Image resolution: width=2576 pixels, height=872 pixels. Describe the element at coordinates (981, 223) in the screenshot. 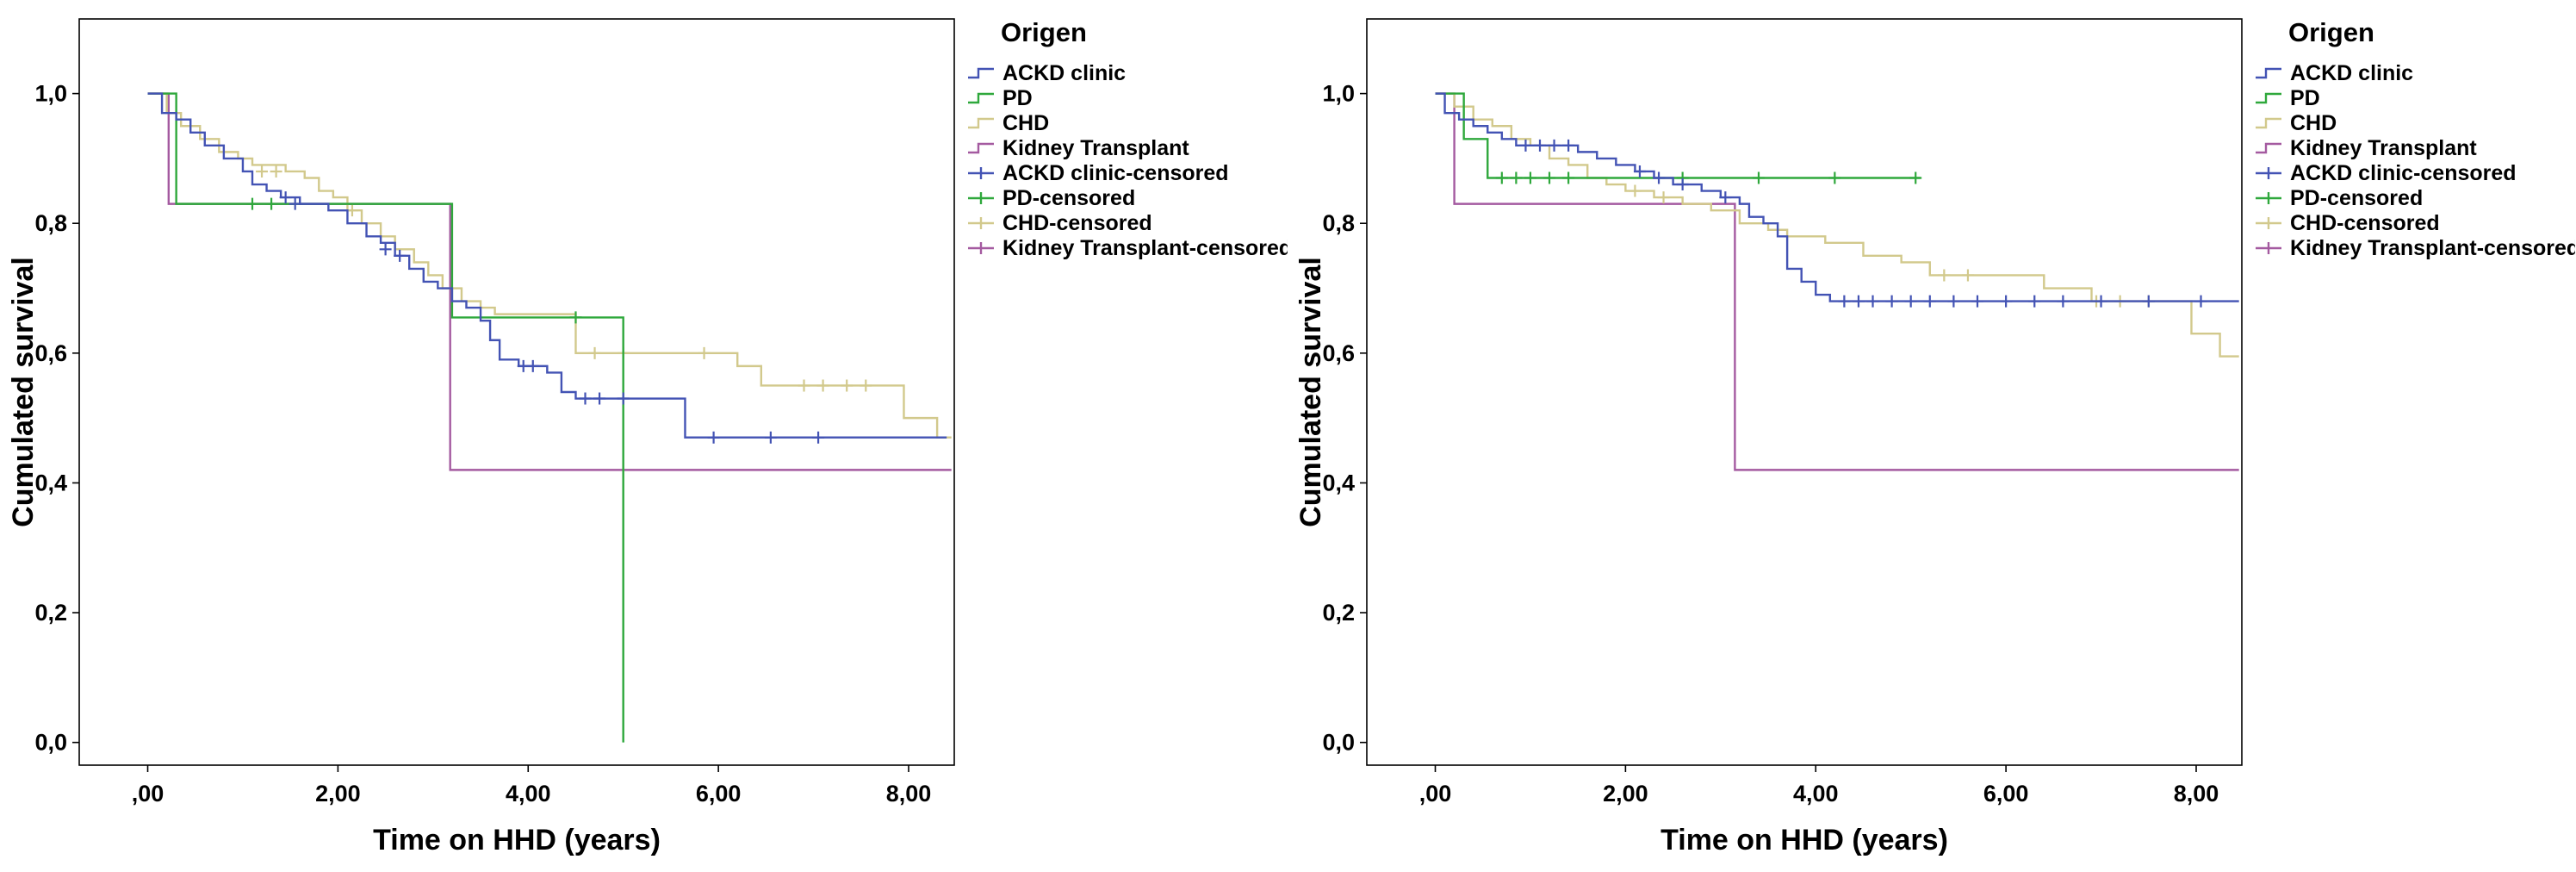

I see `legend-censored-glyph-chd-censored` at that location.